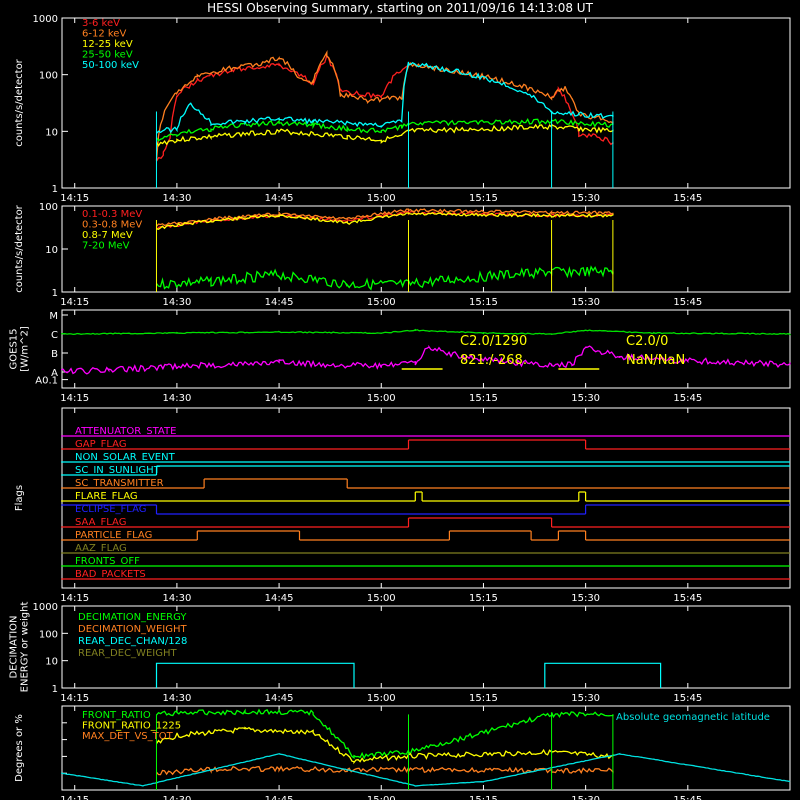 The image size is (800, 800). I want to click on y-axis-title: GOES15 [W/m^2], so click(20, 349).